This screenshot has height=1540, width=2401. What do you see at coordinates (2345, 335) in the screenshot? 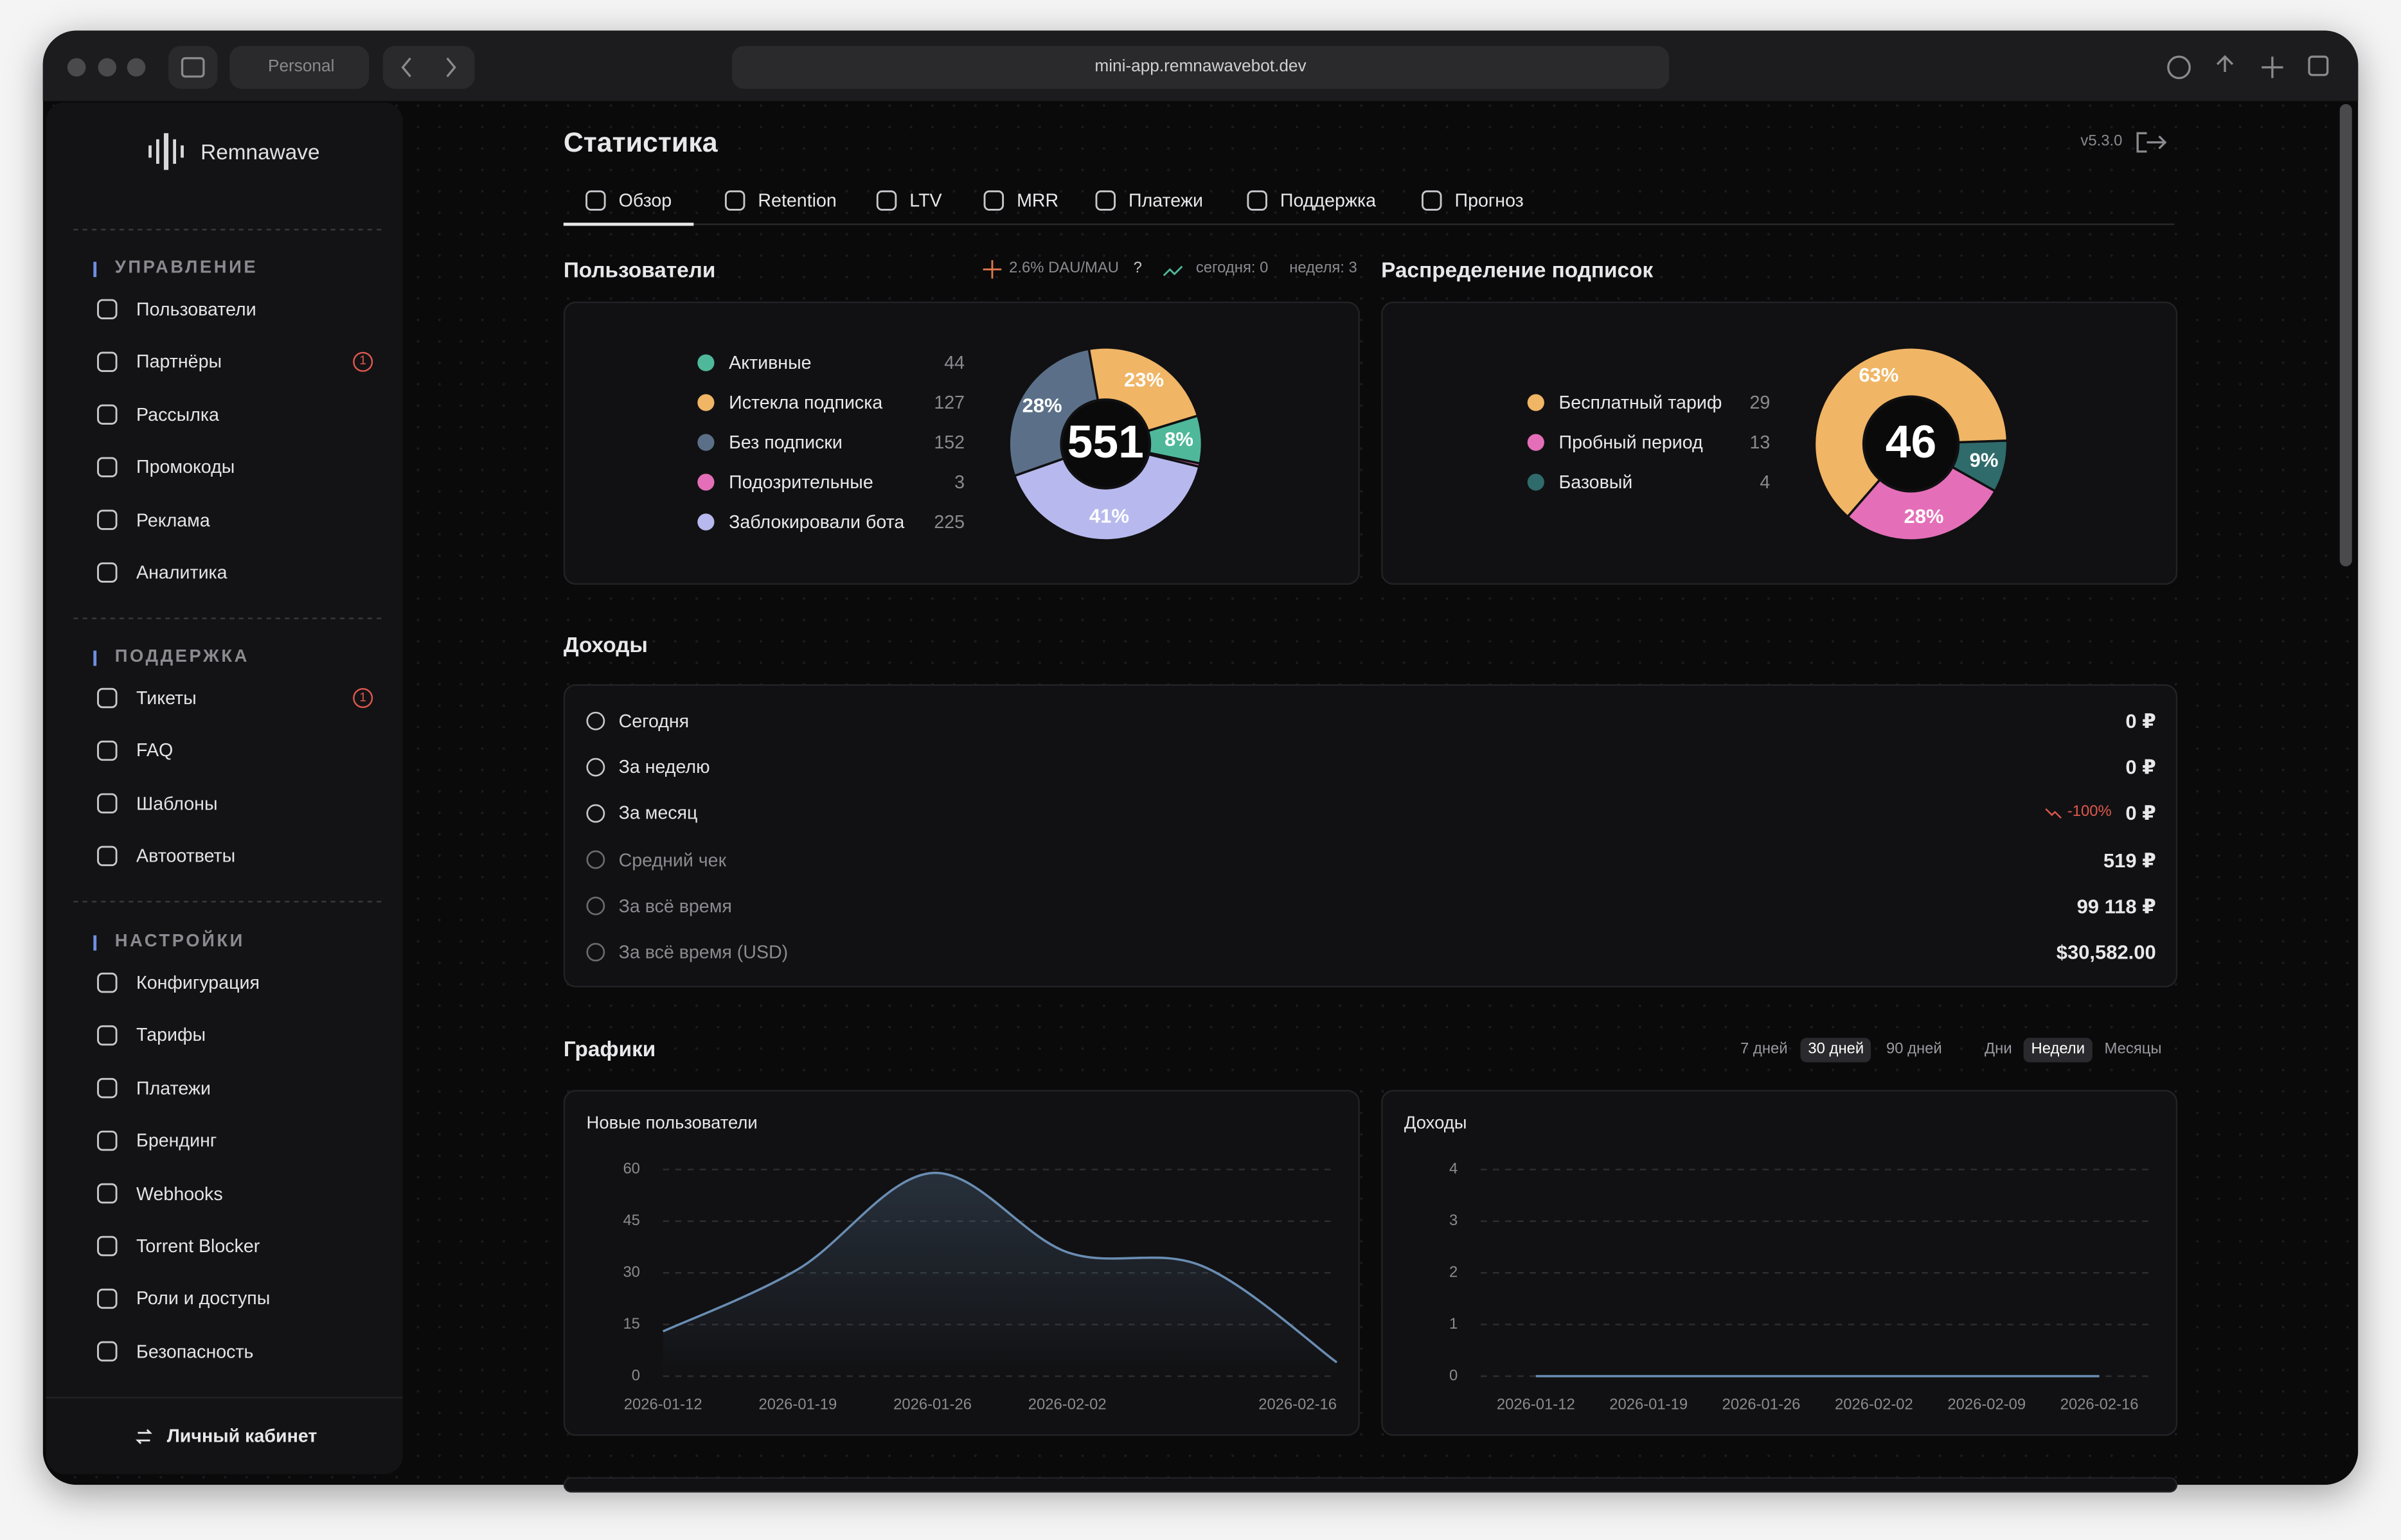
I see `scrollbar` at bounding box center [2345, 335].